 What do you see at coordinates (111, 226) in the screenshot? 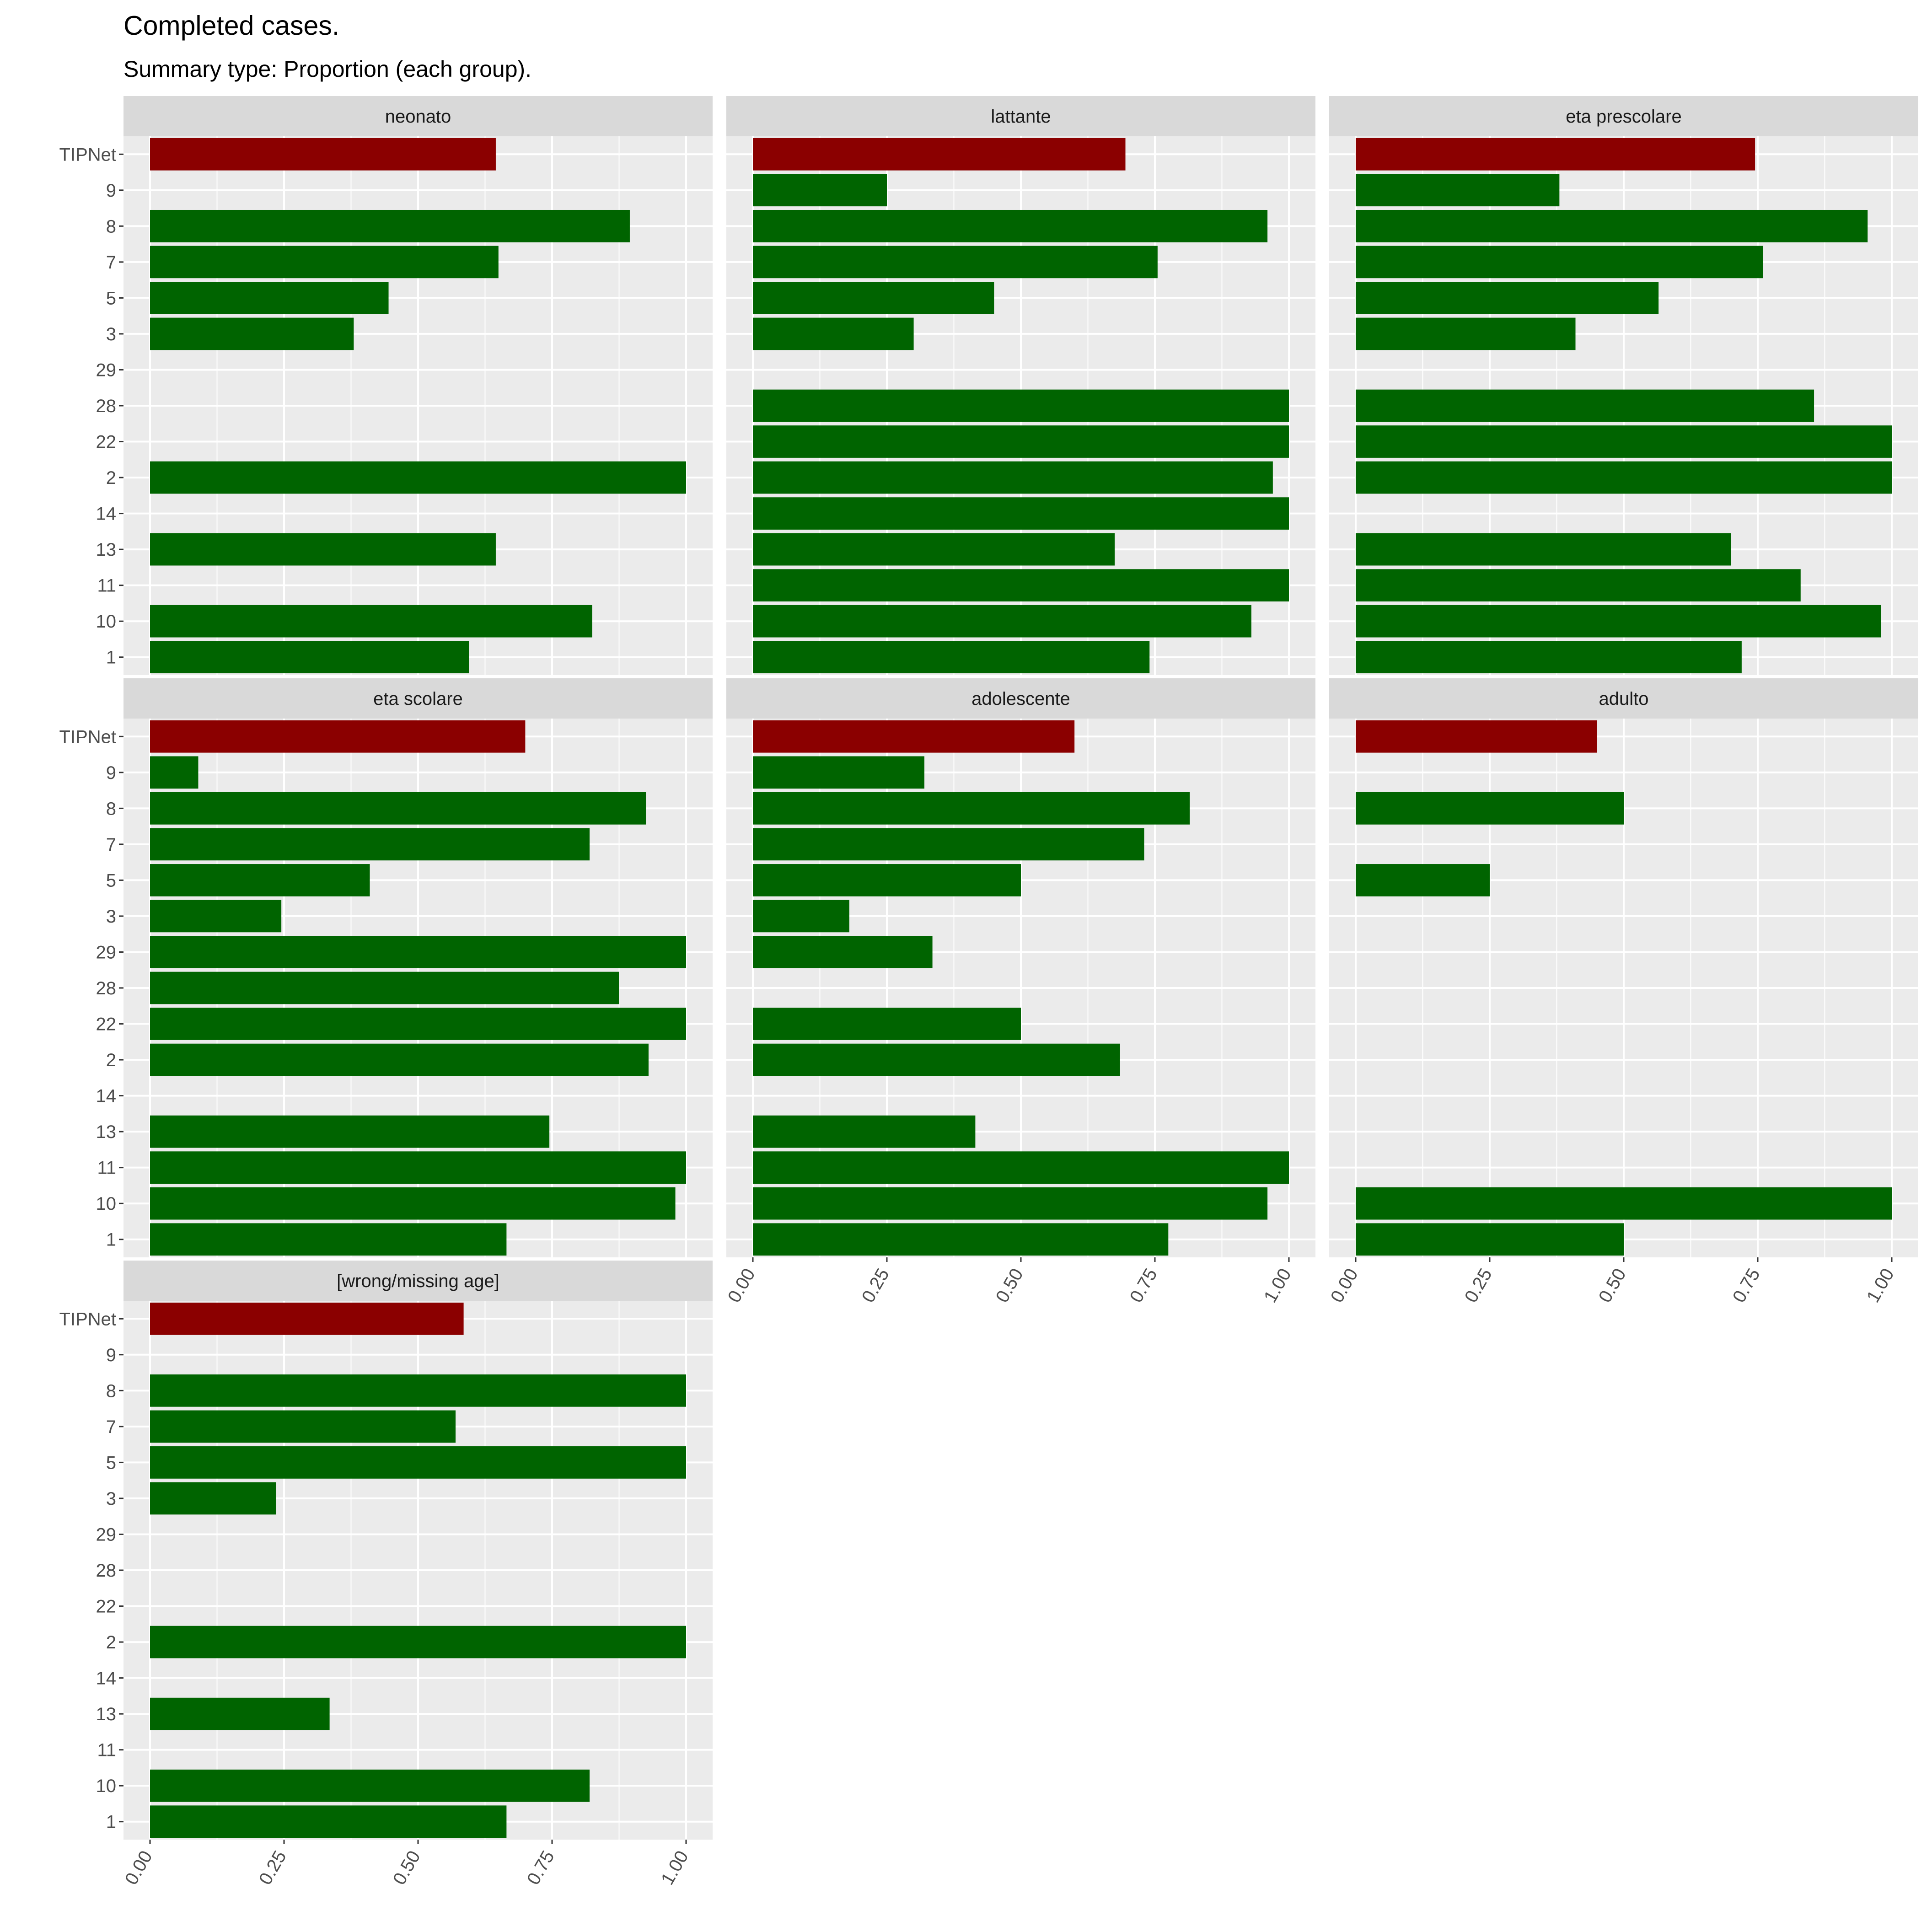
I see `y-tick-label: 8` at bounding box center [111, 226].